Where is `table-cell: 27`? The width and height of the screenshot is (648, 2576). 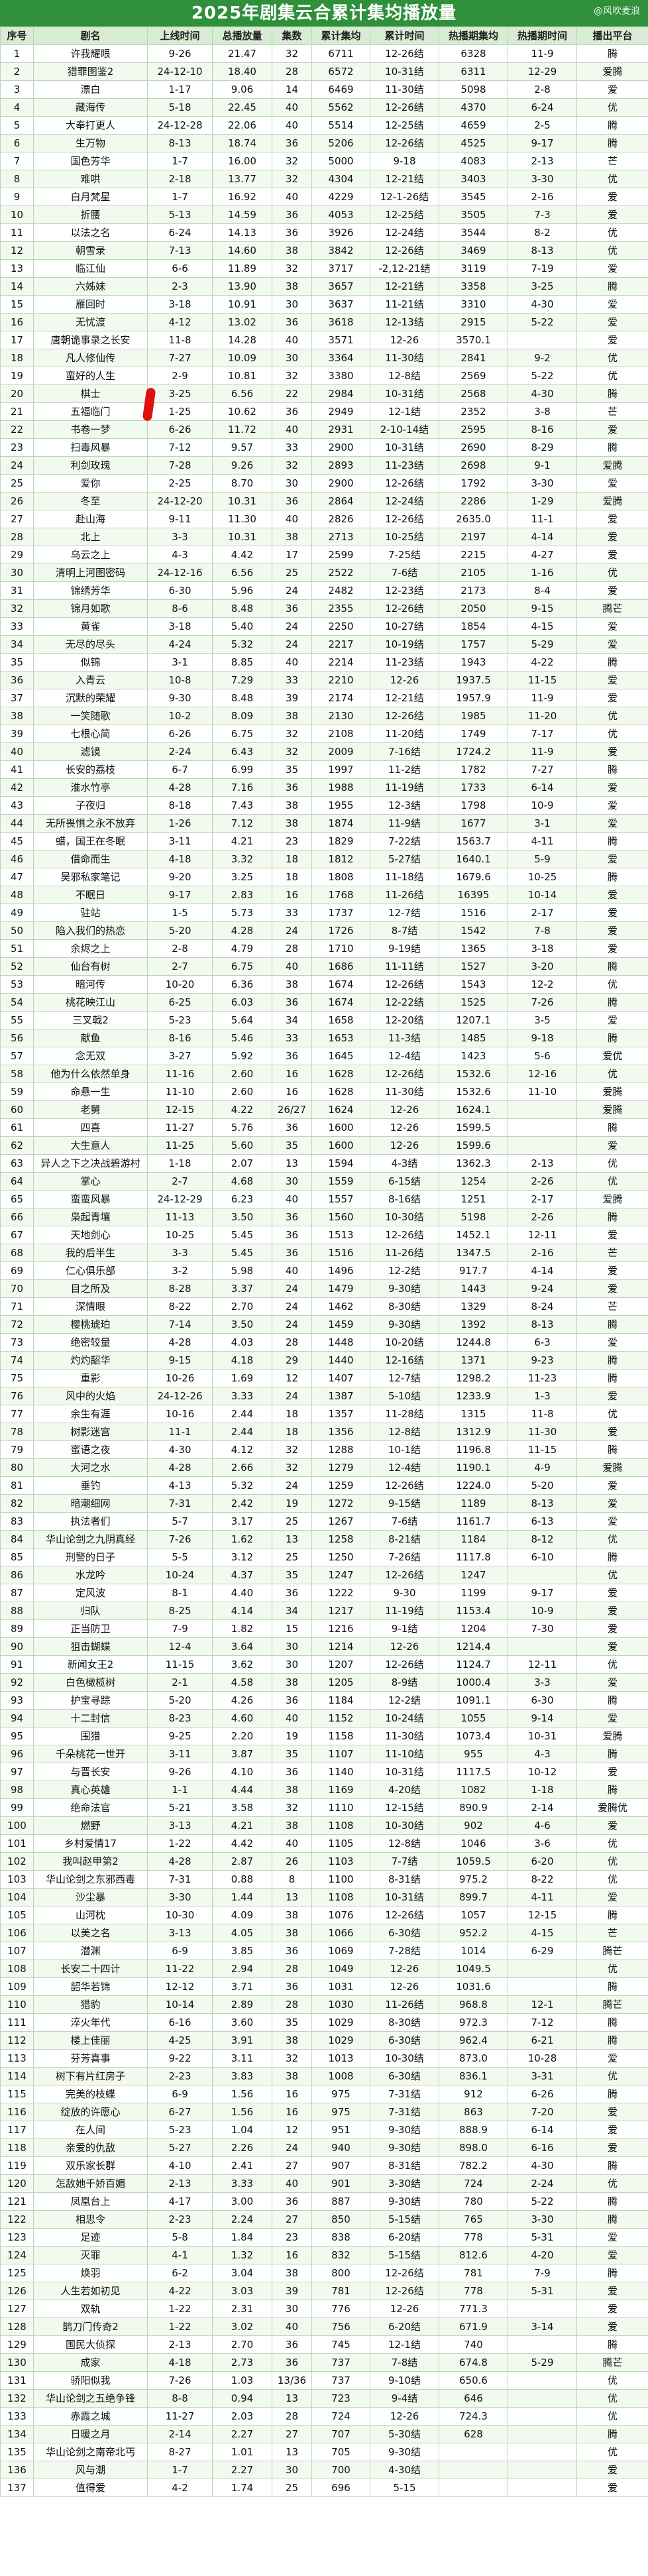
table-cell: 27 is located at coordinates (292, 2165).